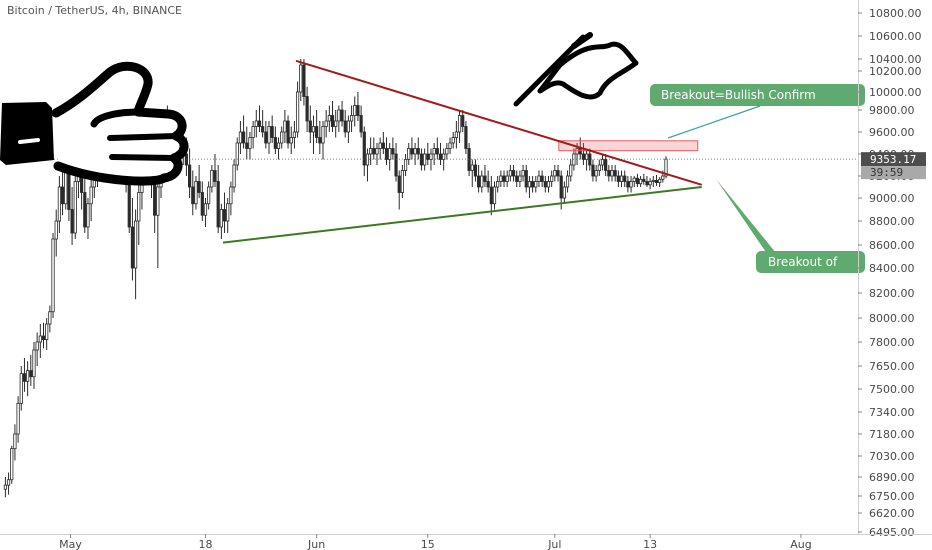  What do you see at coordinates (628, 146) in the screenshot?
I see `resistance-zone-box` at bounding box center [628, 146].